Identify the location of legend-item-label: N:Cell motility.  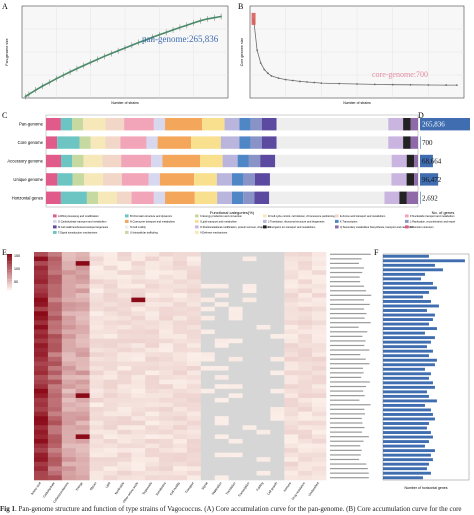
(138, 227).